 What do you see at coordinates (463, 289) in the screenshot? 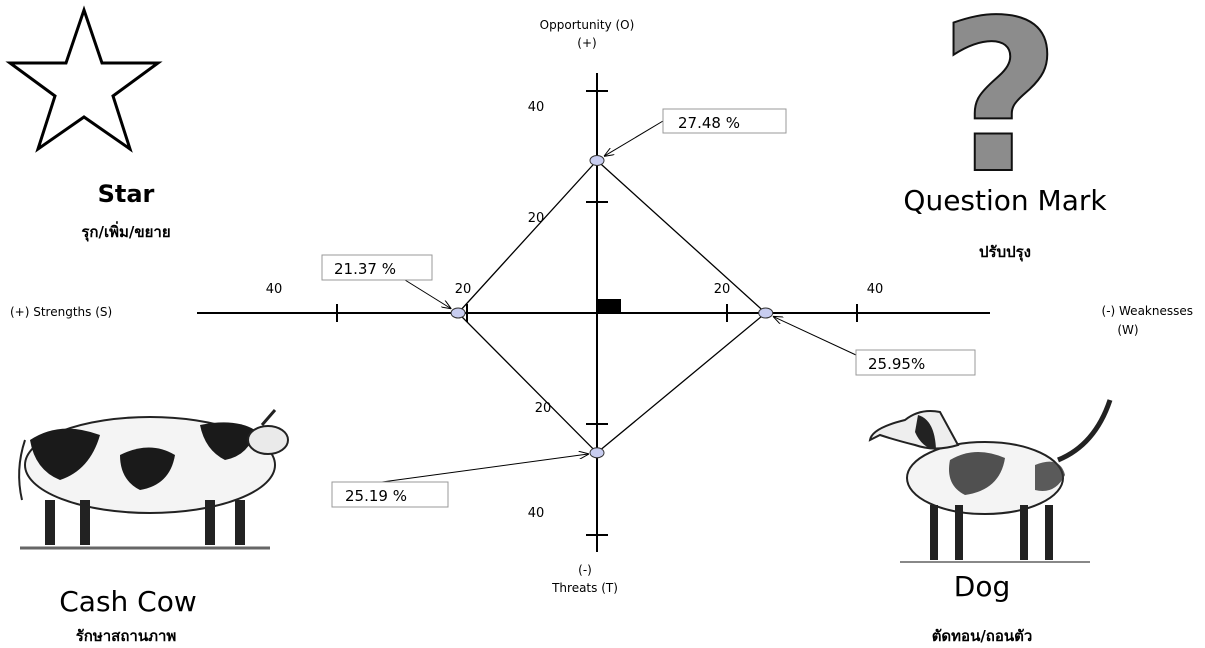
I see `tick-label-left-20: 20` at bounding box center [463, 289].